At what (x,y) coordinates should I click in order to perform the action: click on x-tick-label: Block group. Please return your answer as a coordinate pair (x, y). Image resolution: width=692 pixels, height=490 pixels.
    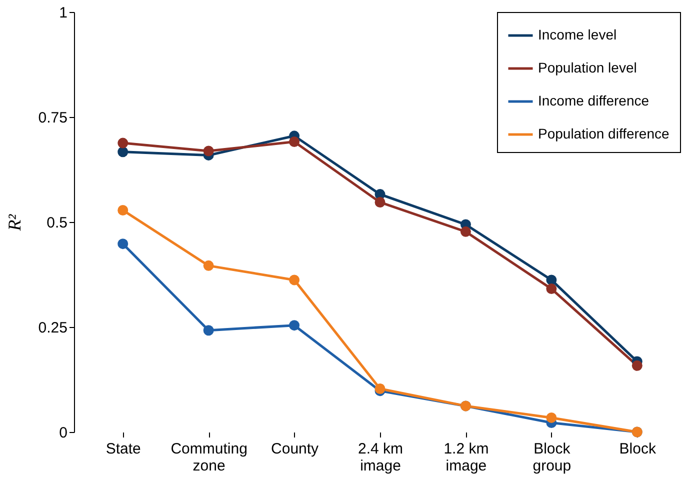
    Looking at the image, I should click on (552, 457).